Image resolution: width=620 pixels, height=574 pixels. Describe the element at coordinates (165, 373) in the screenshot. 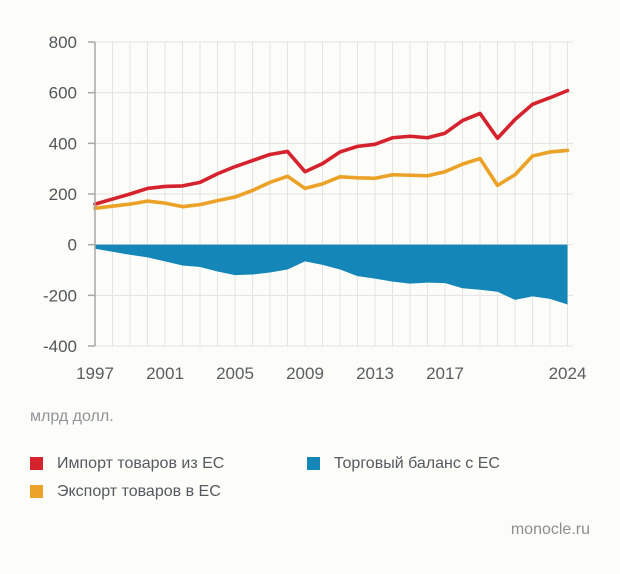

I see `x-tick-label: 2001` at that location.